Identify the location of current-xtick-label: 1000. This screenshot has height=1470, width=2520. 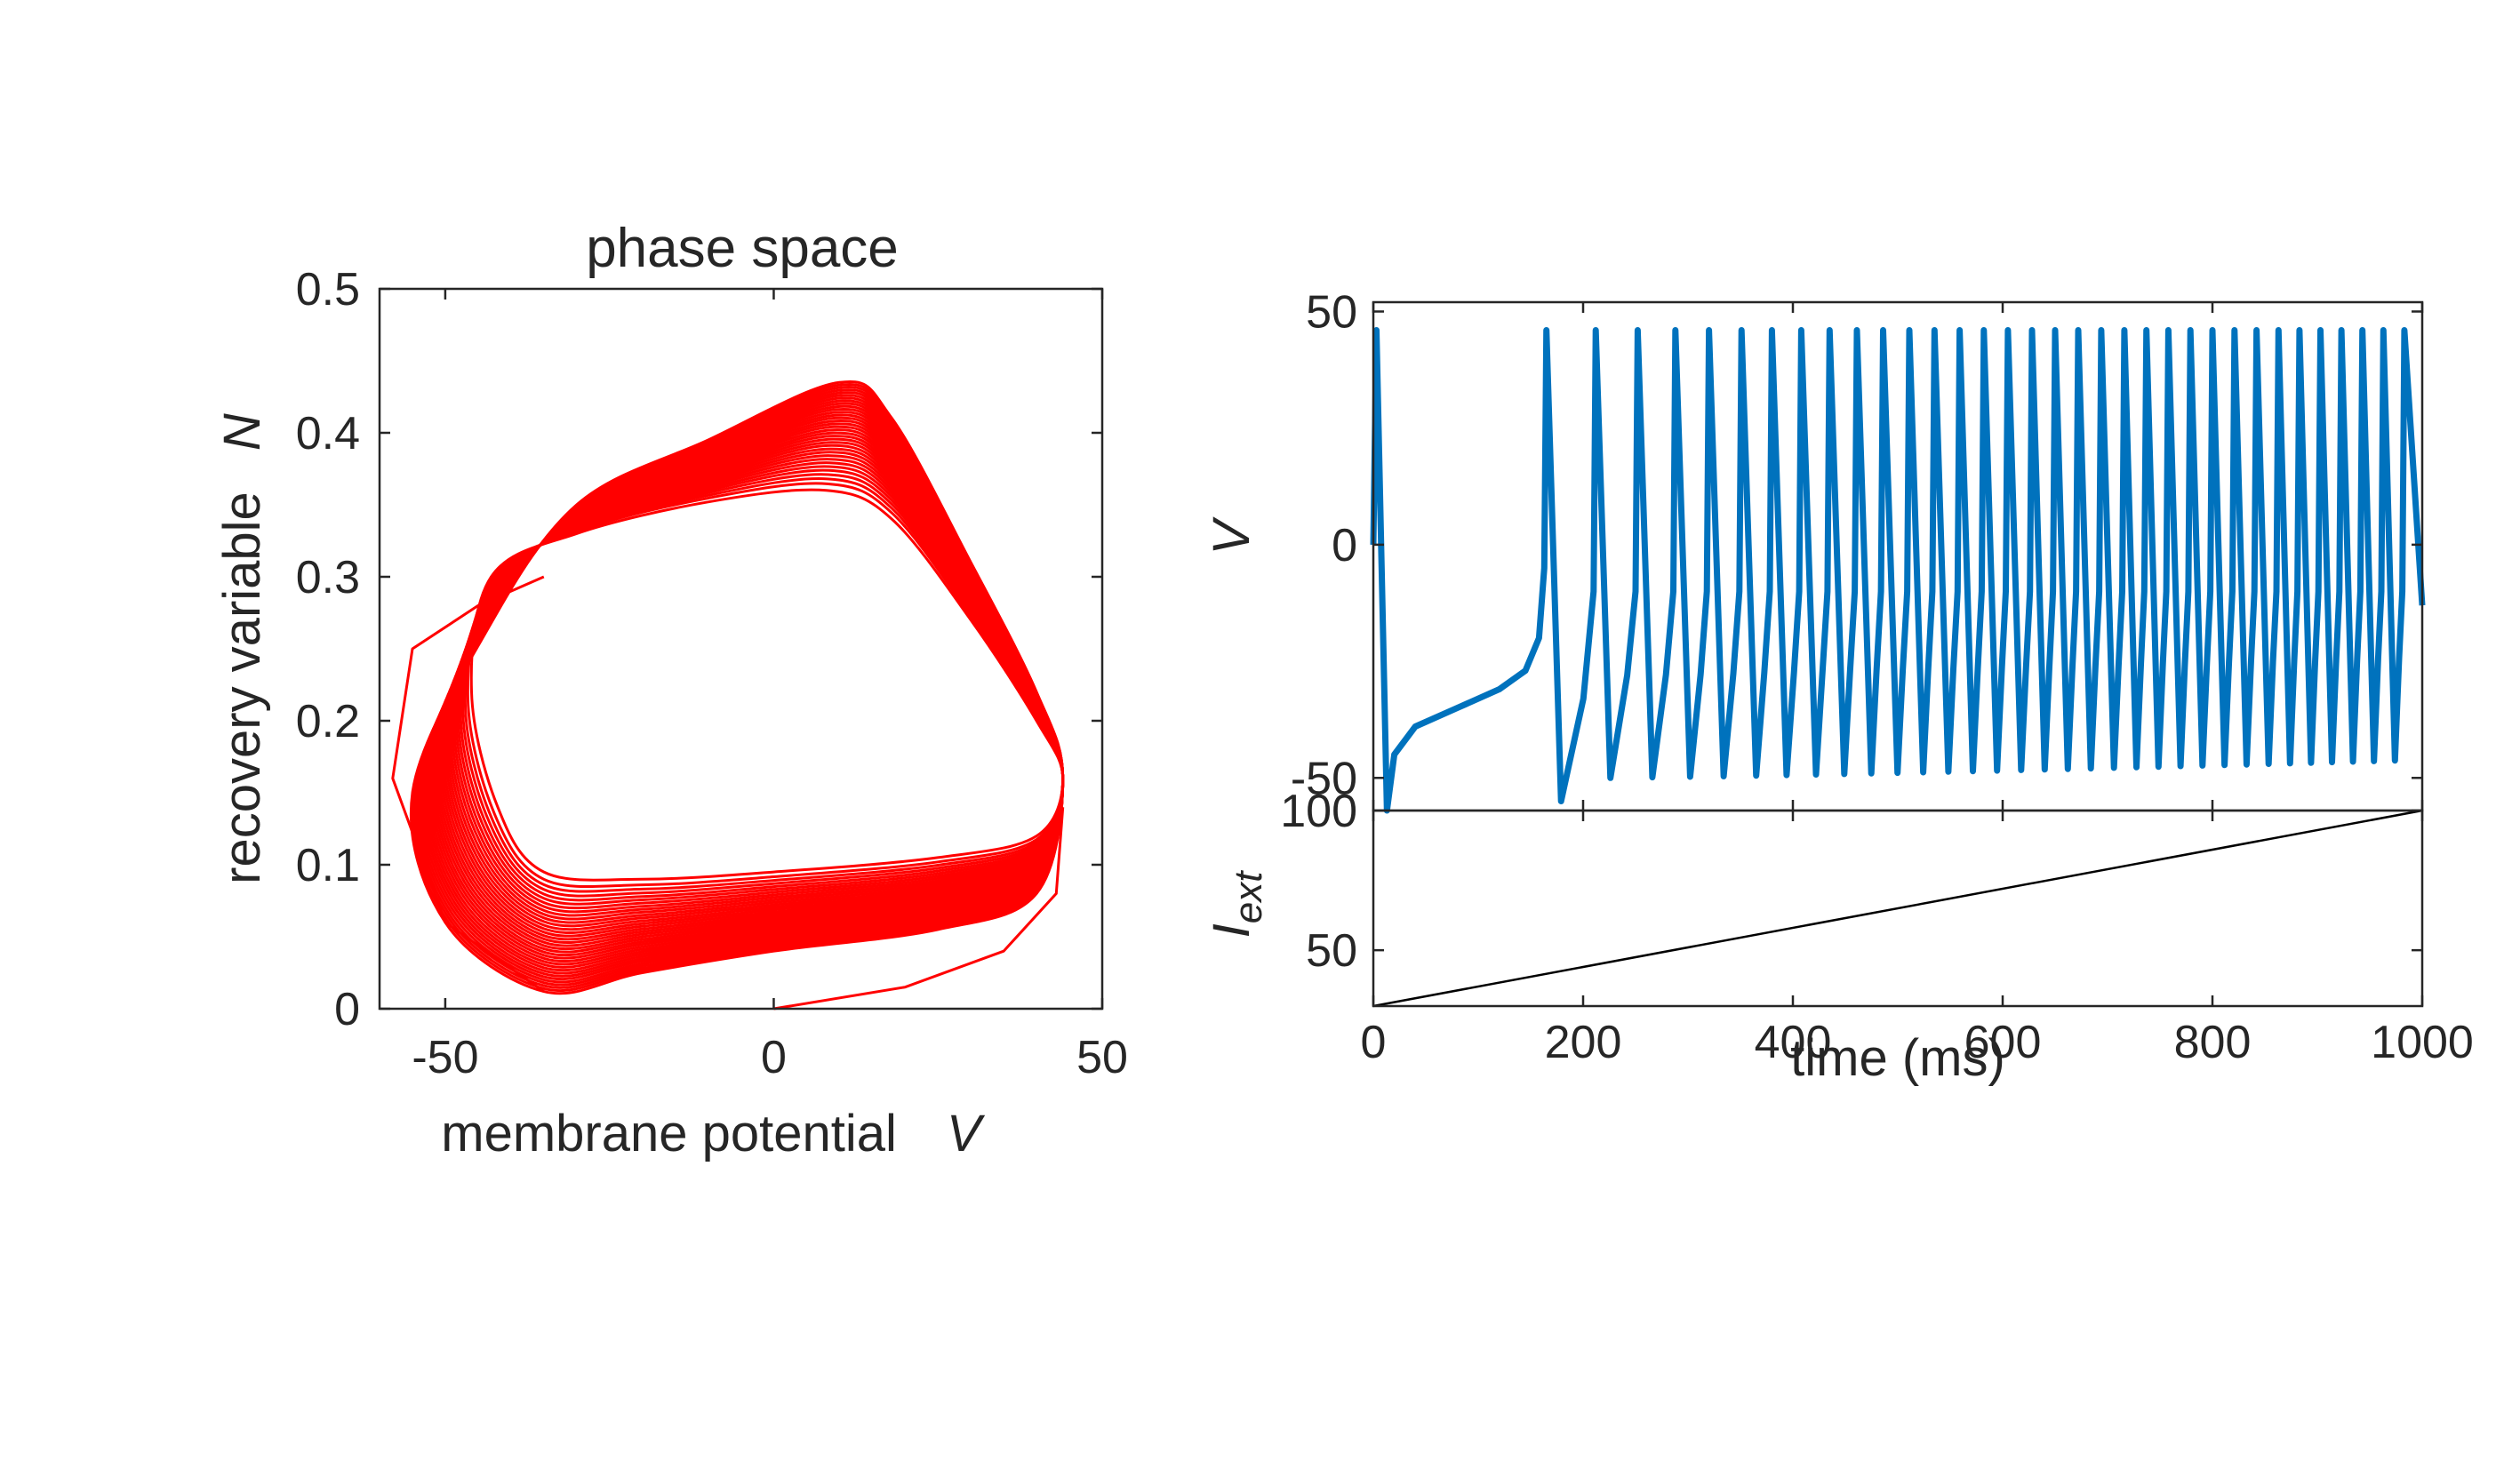
(2422, 1043).